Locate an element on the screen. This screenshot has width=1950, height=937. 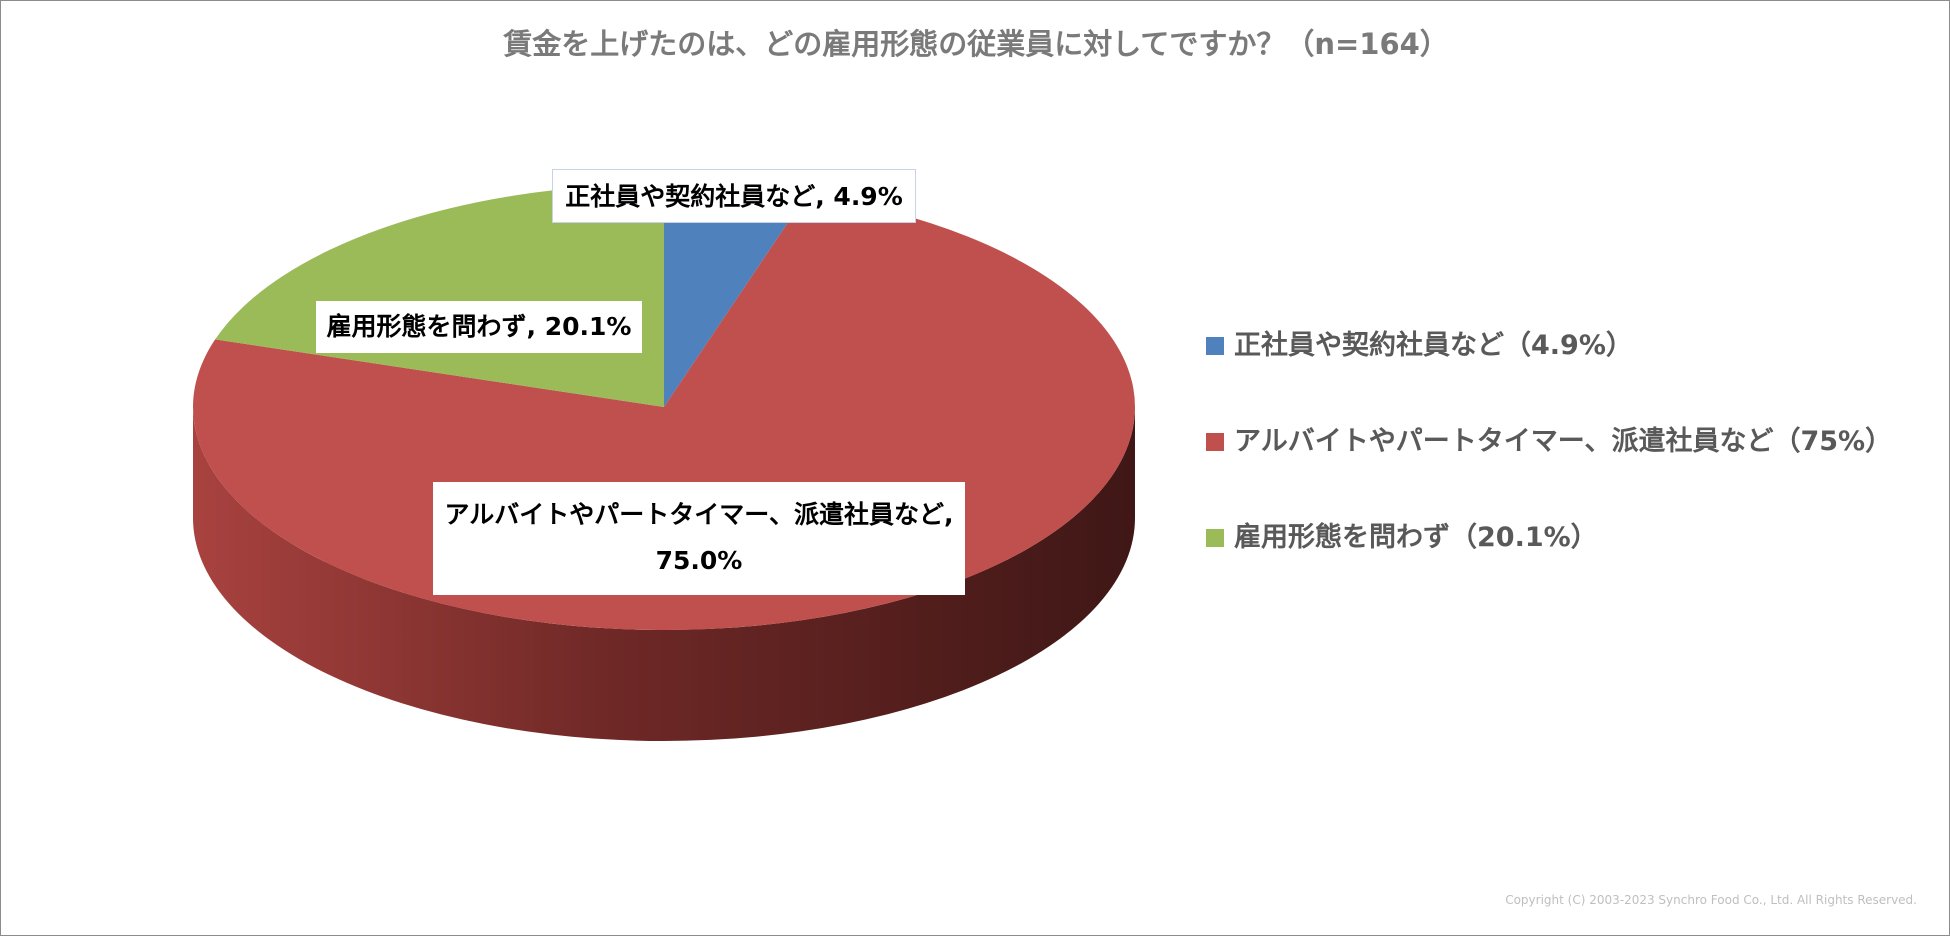
legend-item-koyou-towazu: 雇用形態を問わず（20.1%） is located at coordinates (1549, 563).